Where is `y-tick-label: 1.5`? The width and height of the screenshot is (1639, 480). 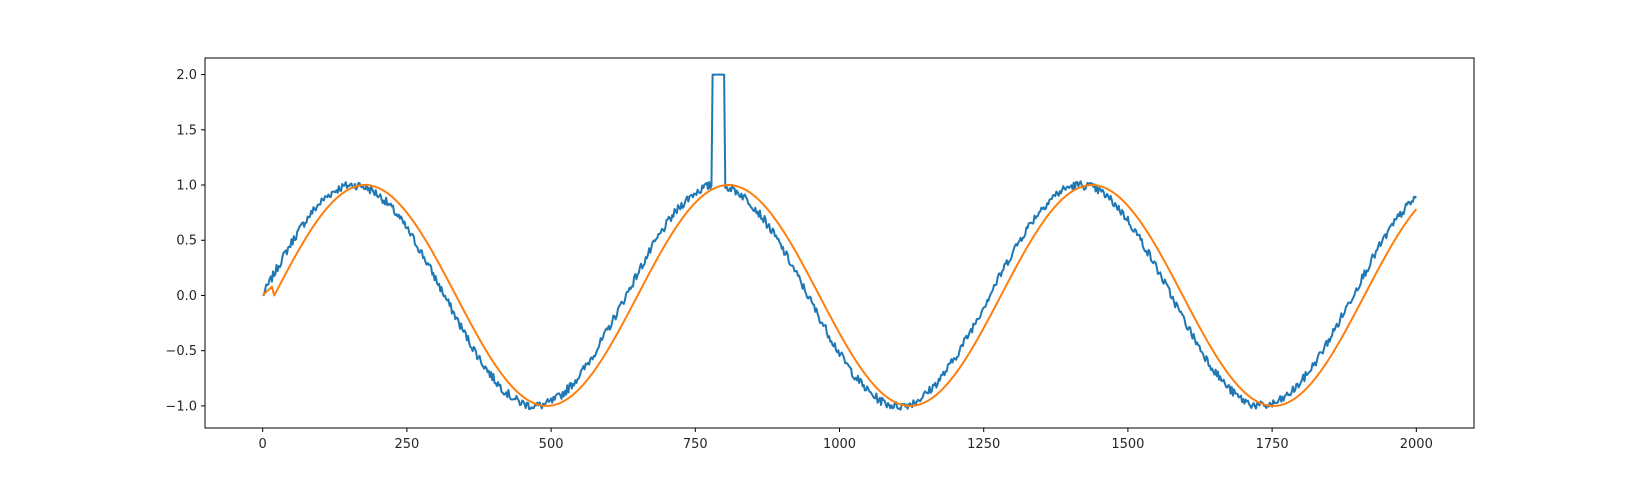
y-tick-label: 1.5 is located at coordinates (186, 130).